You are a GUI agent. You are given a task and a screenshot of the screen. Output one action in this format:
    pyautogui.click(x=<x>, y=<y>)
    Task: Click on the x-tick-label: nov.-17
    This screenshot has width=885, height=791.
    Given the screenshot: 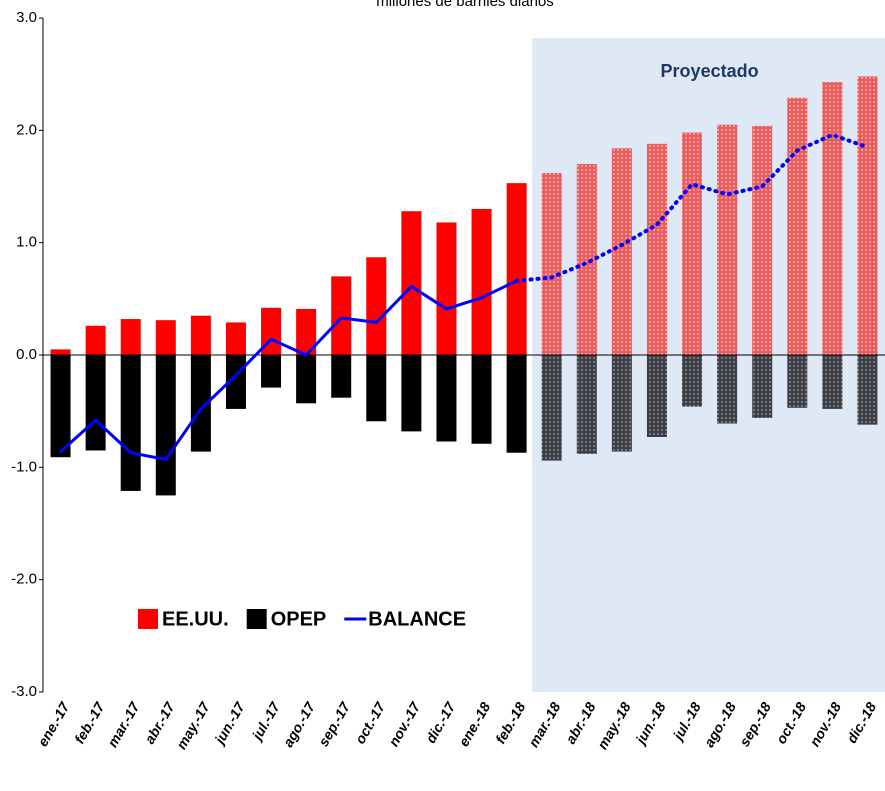 What is the action you would take?
    pyautogui.click(x=404, y=723)
    